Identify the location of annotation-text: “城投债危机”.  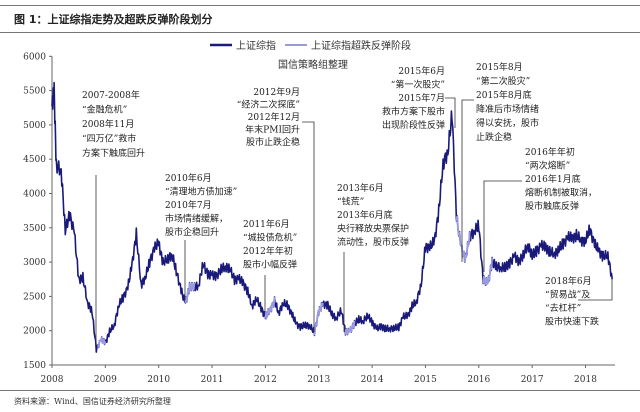
(270, 238).